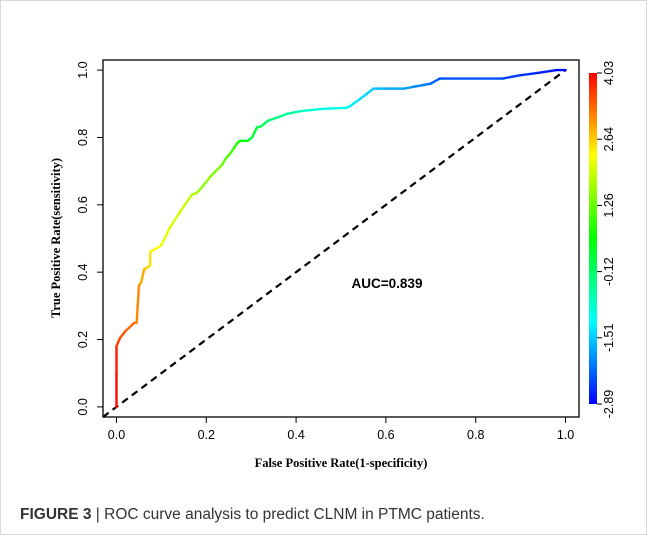 Image resolution: width=647 pixels, height=535 pixels. Describe the element at coordinates (295, 435) in the screenshot. I see `x-tick-label-2: 0.4` at that location.